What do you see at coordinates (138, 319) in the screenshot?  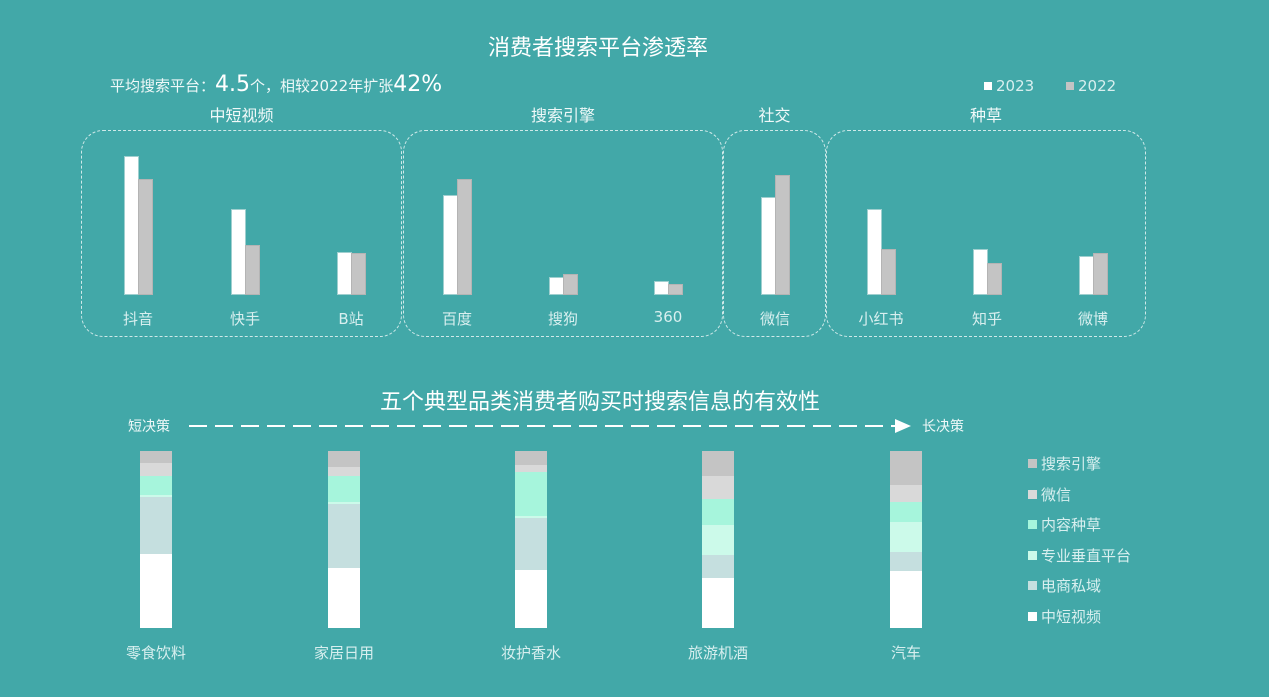 I see `category-label: 抖音` at bounding box center [138, 319].